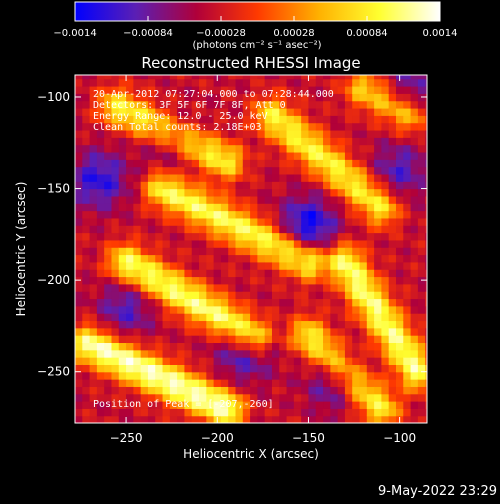 This screenshot has height=504, width=500. Describe the element at coordinates (440, 33) in the screenshot. I see `colorbar-tick-label: 0.0014` at that location.